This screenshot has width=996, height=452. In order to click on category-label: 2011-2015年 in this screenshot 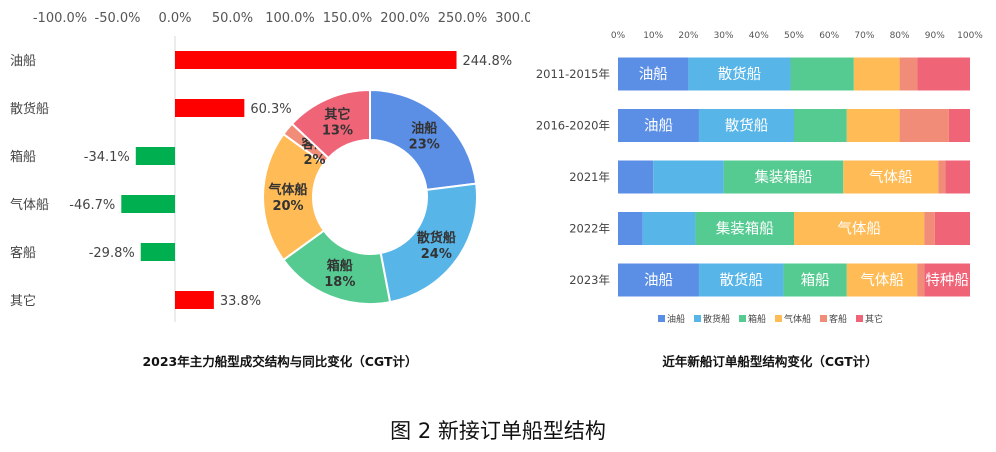, I will do `click(573, 74)`.